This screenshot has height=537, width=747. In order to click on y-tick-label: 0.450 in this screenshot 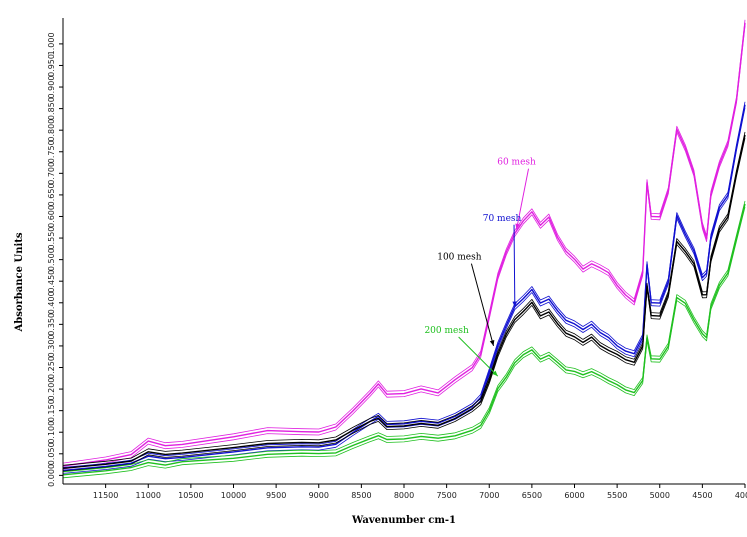, I will do `click(51, 281)`.